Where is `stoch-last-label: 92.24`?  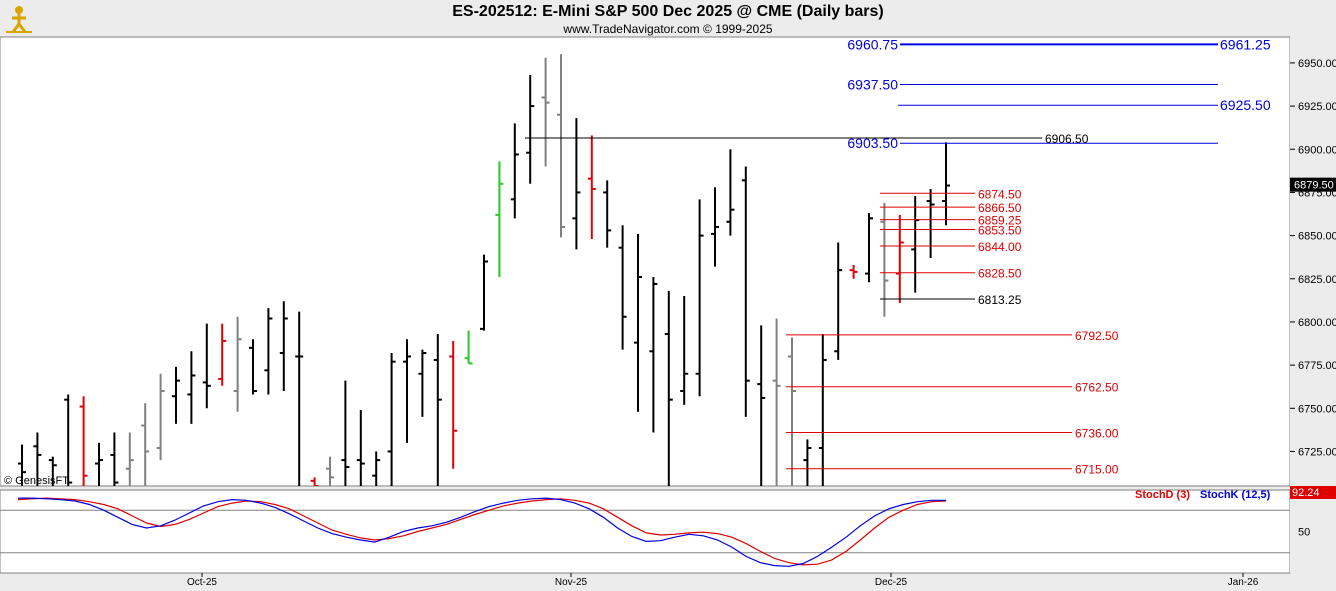
stoch-last-label: 92.24 is located at coordinates (1306, 493).